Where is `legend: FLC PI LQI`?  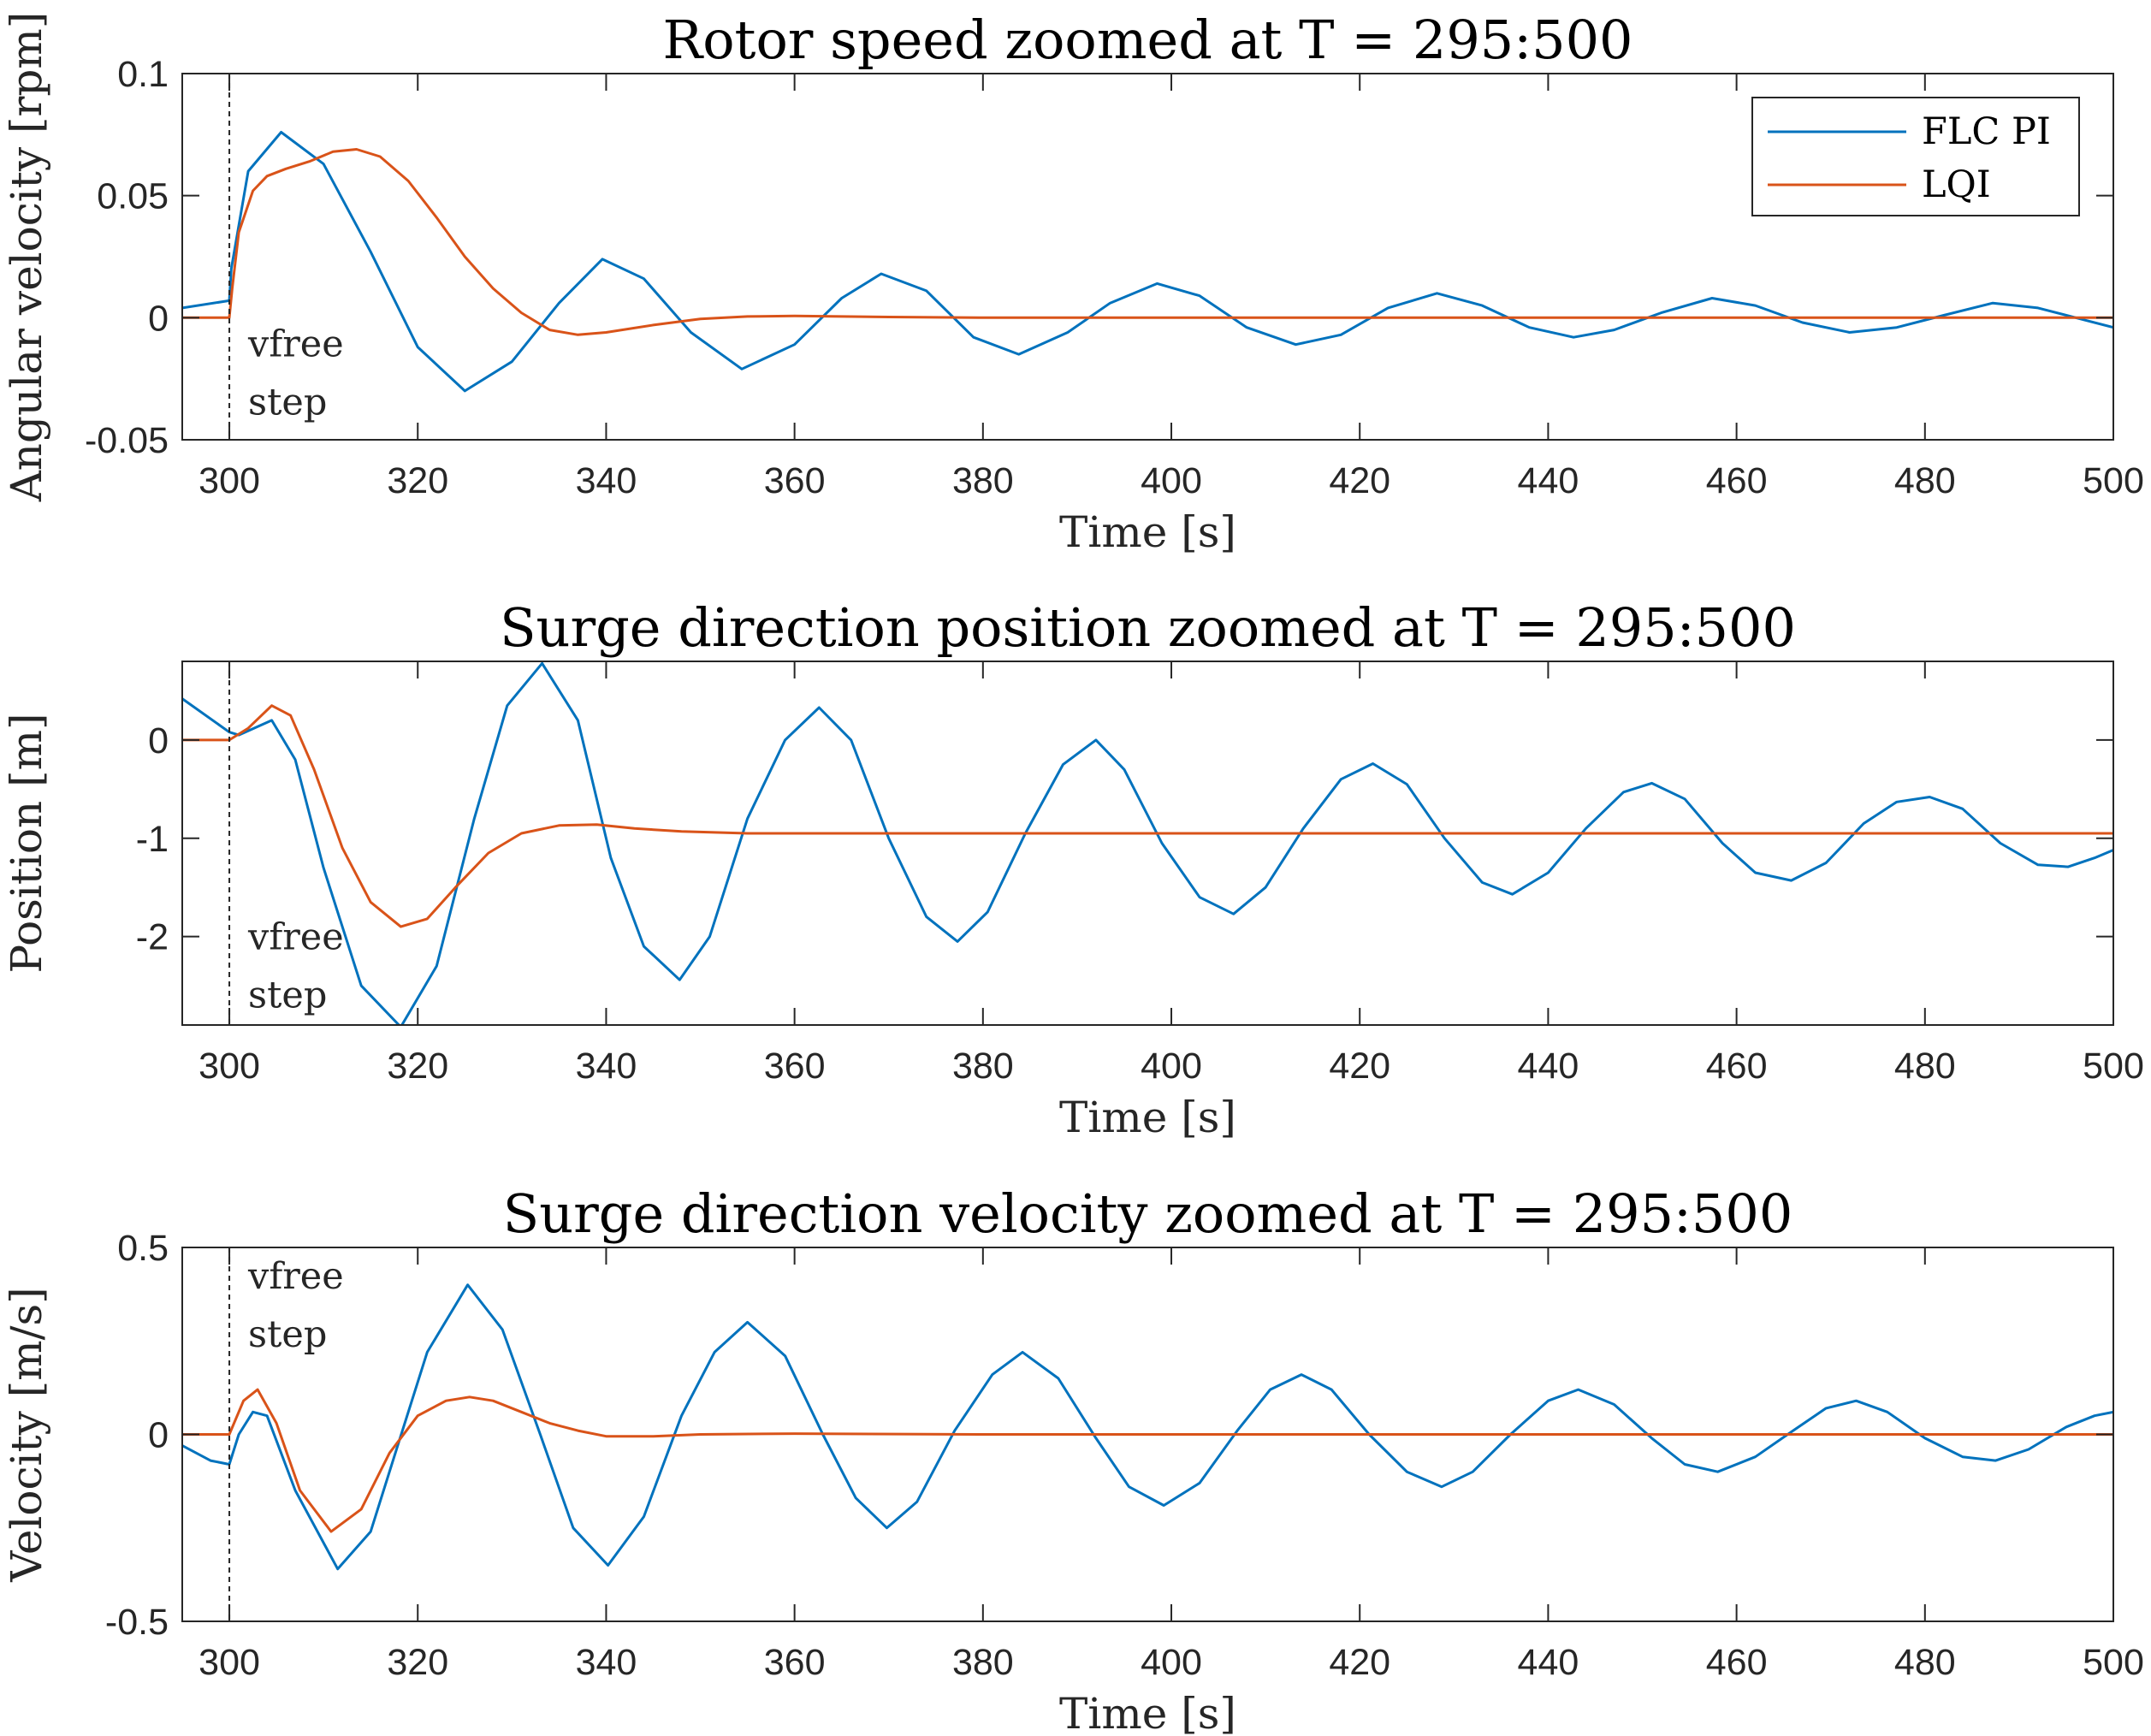
legend: FLC PI LQI is located at coordinates (1916, 157).